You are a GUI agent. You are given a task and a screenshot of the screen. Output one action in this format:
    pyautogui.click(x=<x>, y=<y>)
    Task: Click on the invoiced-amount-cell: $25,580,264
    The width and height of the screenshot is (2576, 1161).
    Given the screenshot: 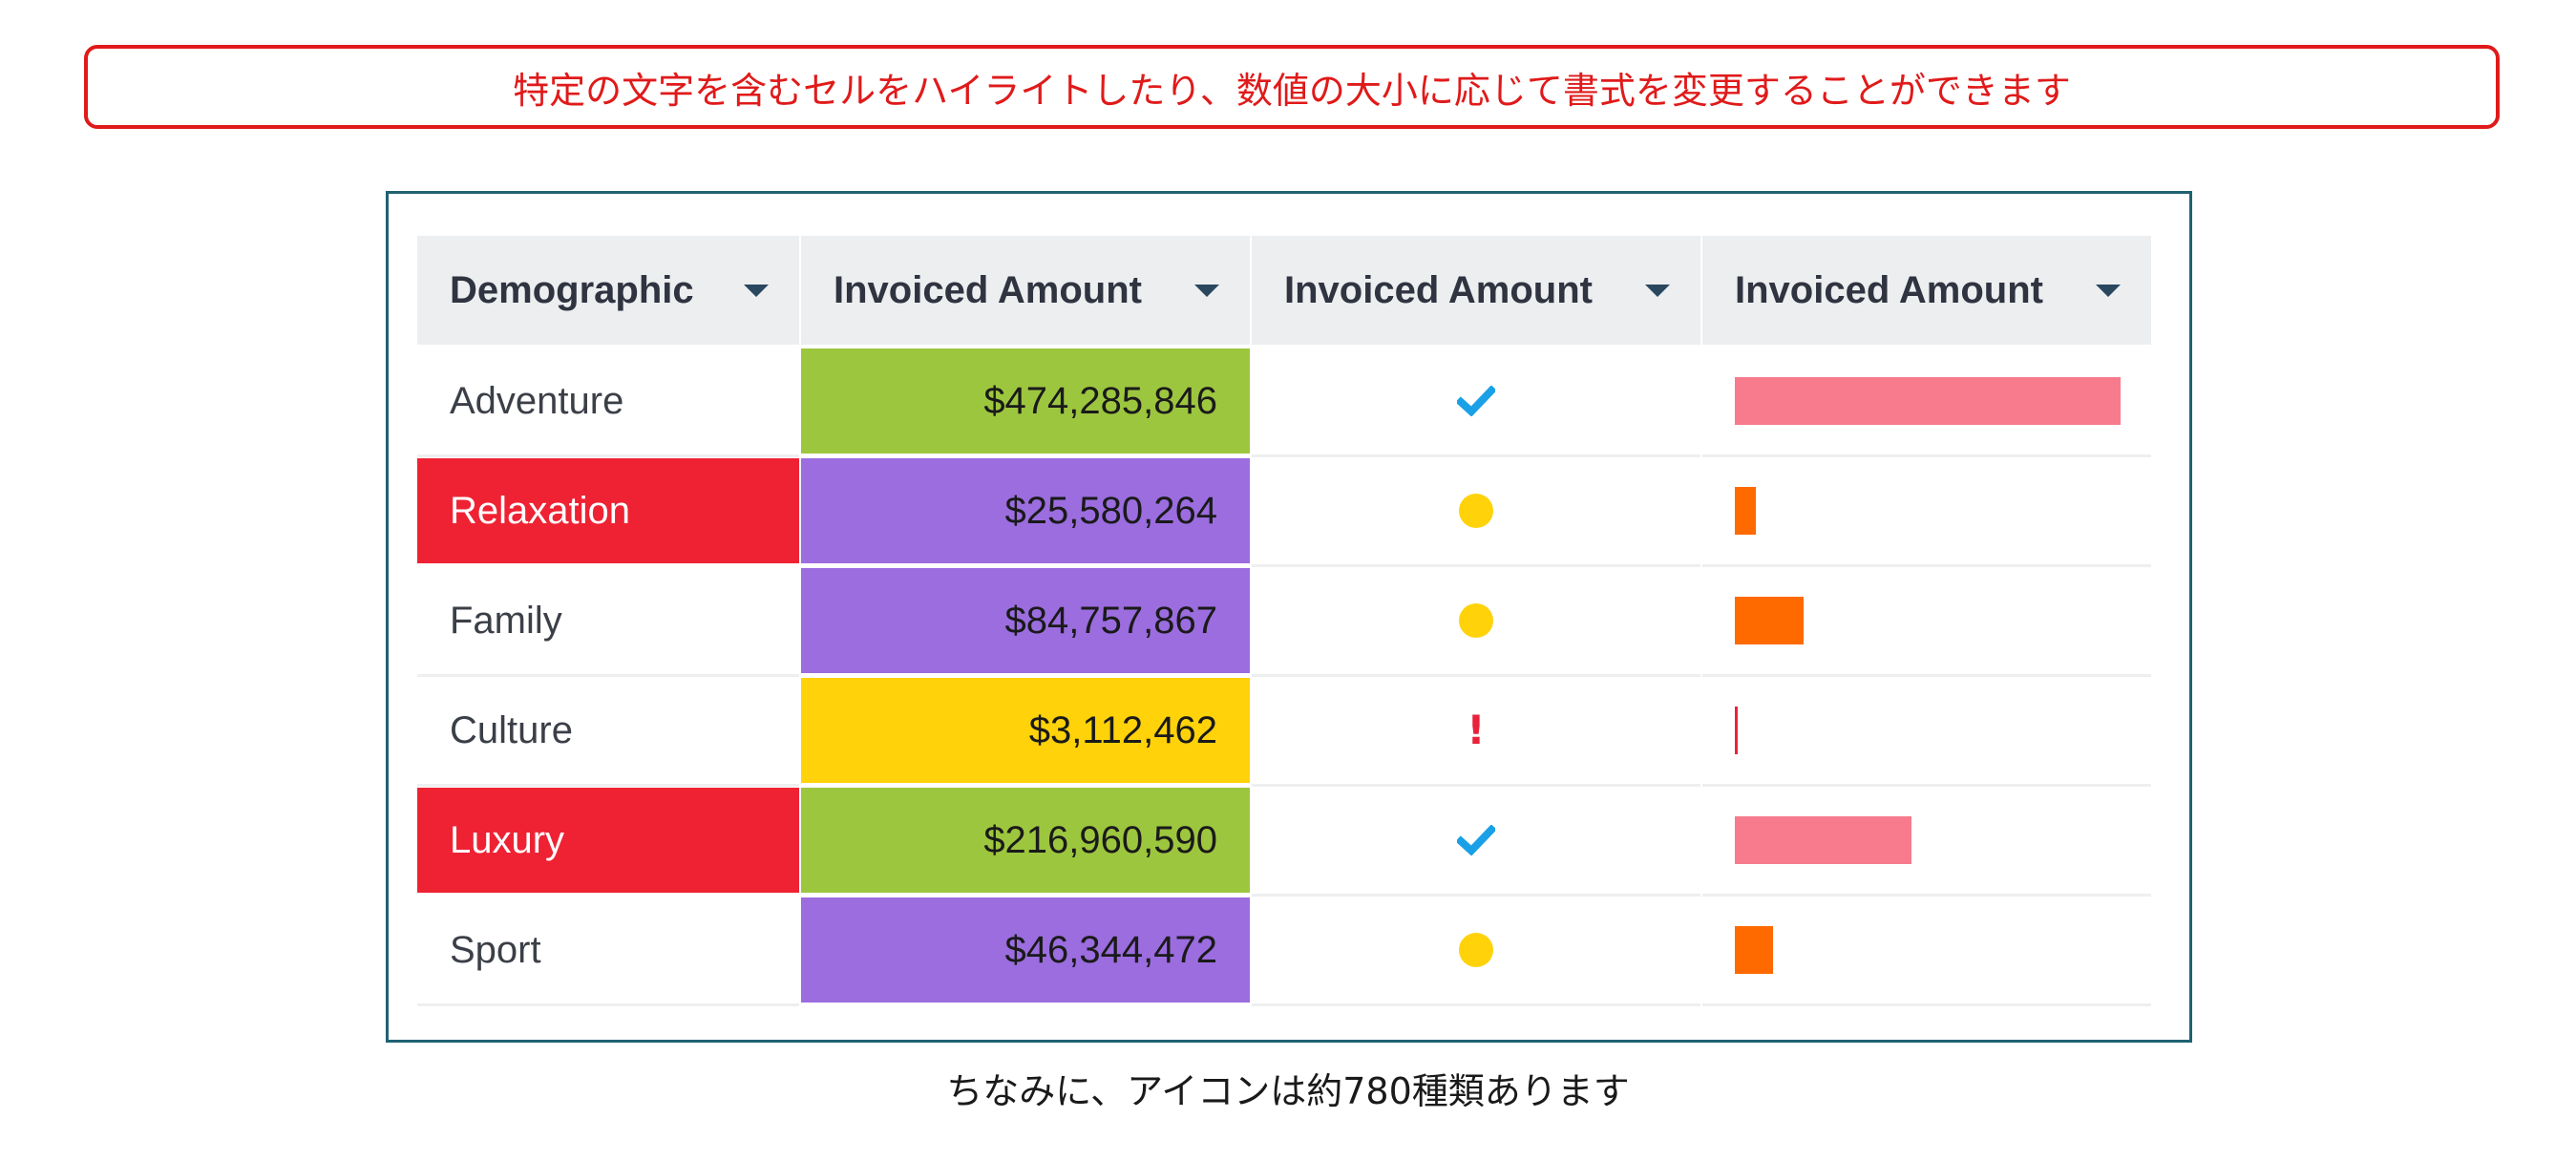 What is the action you would take?
    pyautogui.click(x=1025, y=511)
    